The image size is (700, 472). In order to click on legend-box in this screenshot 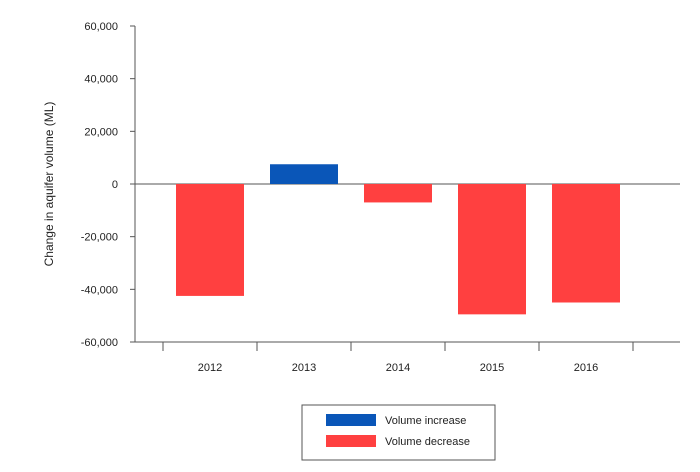, I will do `click(398, 432)`.